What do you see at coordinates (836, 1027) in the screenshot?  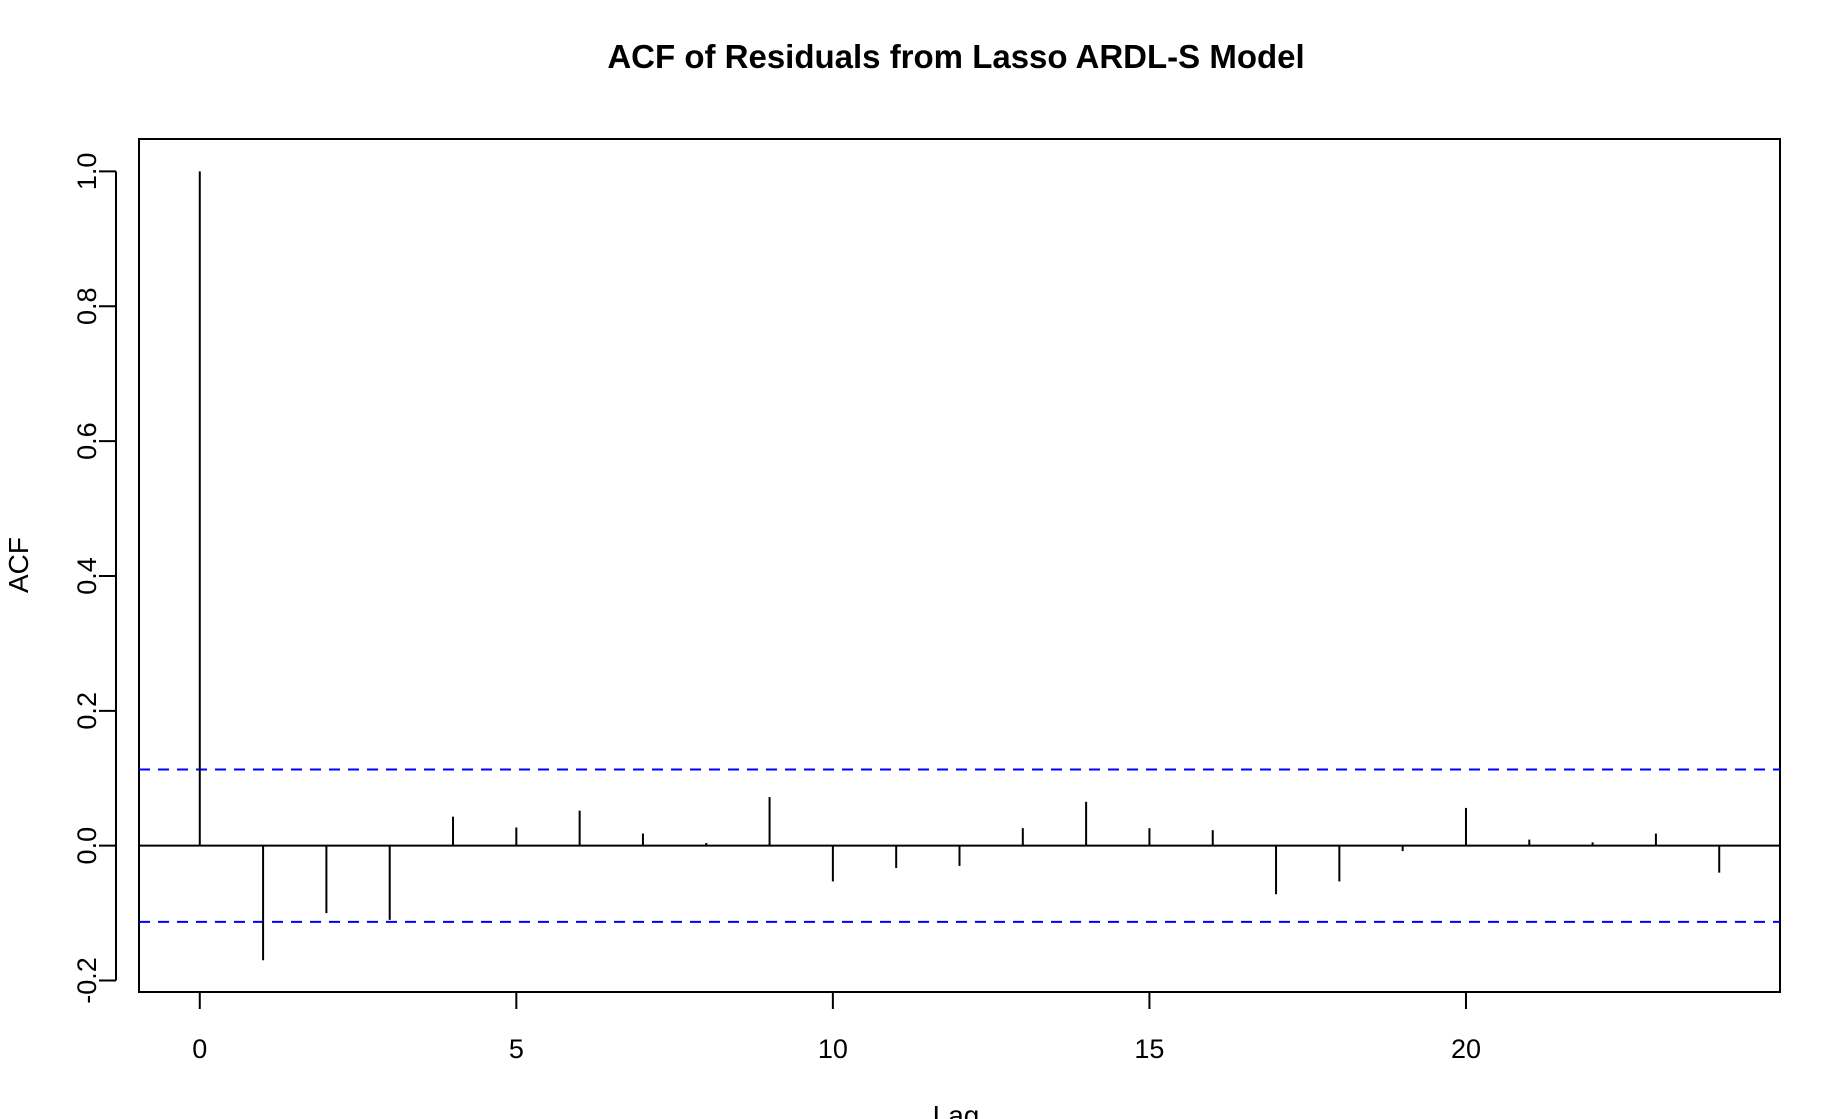 I see `x-axis: 0 5 10 15 20` at bounding box center [836, 1027].